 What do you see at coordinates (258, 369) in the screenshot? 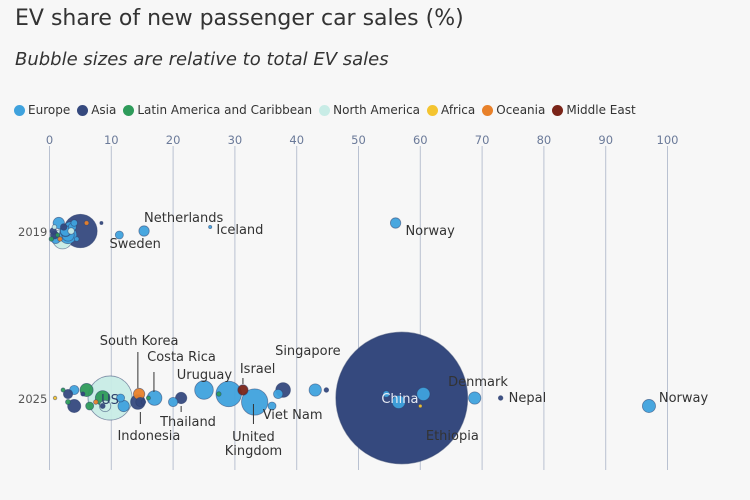
I see `label-israel: Israel` at bounding box center [258, 369].